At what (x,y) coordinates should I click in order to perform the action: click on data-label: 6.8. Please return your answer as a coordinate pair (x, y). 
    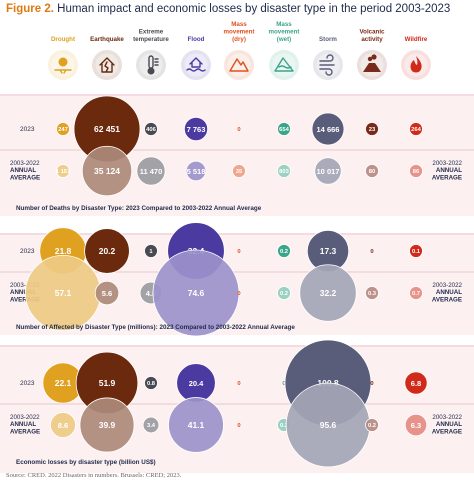
    Looking at the image, I should click on (416, 383).